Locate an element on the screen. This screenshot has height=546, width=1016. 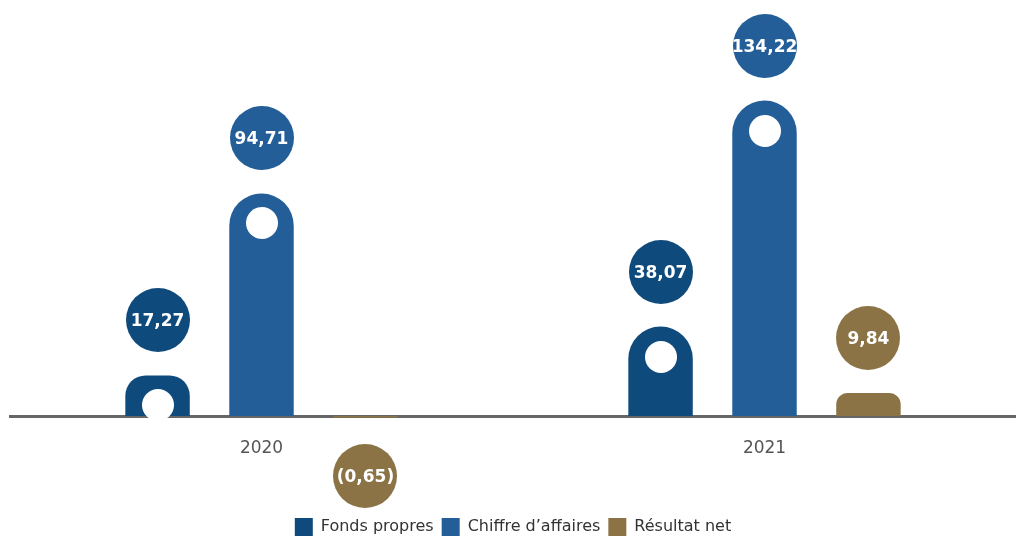
circle-badge: 94,71 is located at coordinates (261, 138).